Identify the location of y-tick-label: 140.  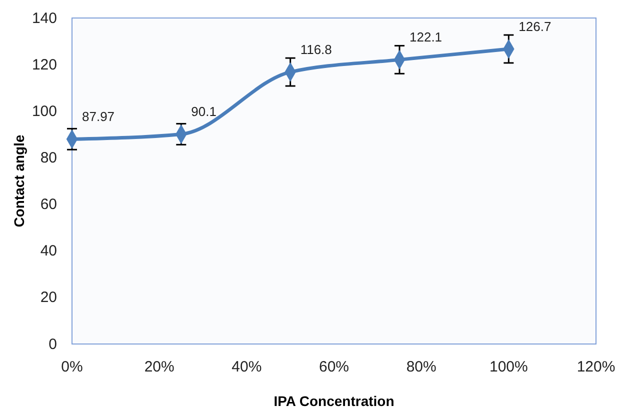
(44, 18).